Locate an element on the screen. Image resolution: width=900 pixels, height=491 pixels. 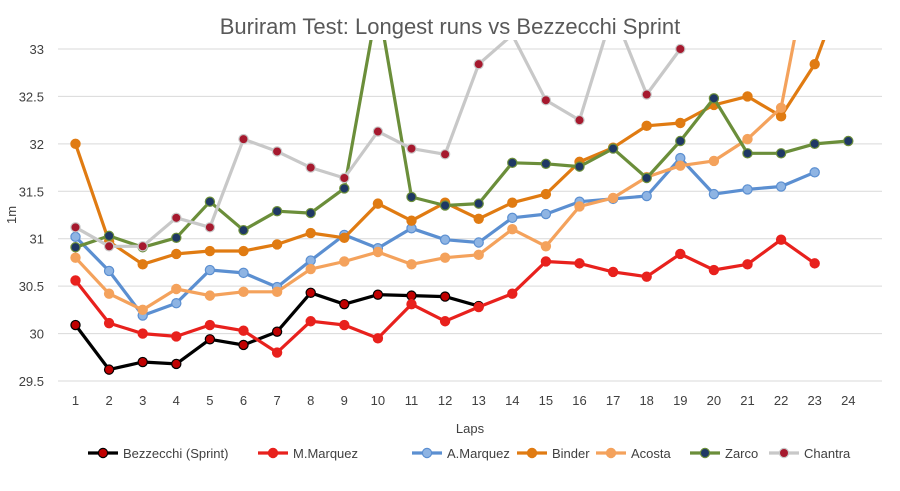
legend-label: Acosta is located at coordinates (651, 453).